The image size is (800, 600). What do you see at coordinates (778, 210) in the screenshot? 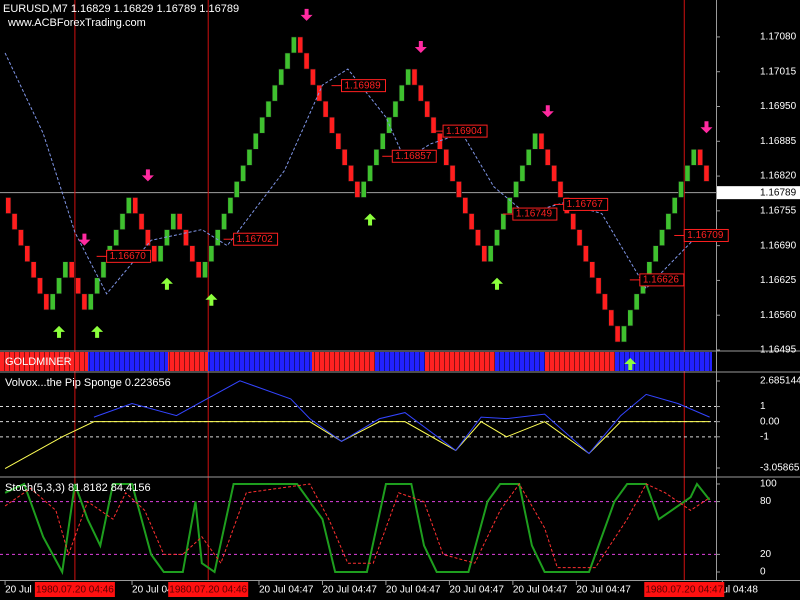
I see `y-tick-label: 1.16755` at bounding box center [778, 210].